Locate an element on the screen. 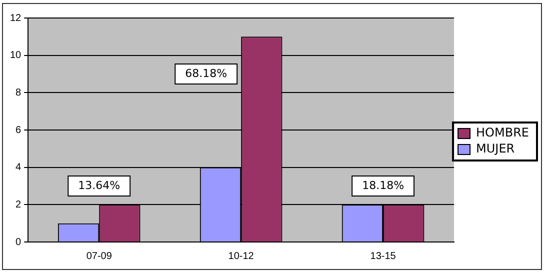 This screenshot has width=548, height=276. y-tick-label: 2 is located at coordinates (19, 204).